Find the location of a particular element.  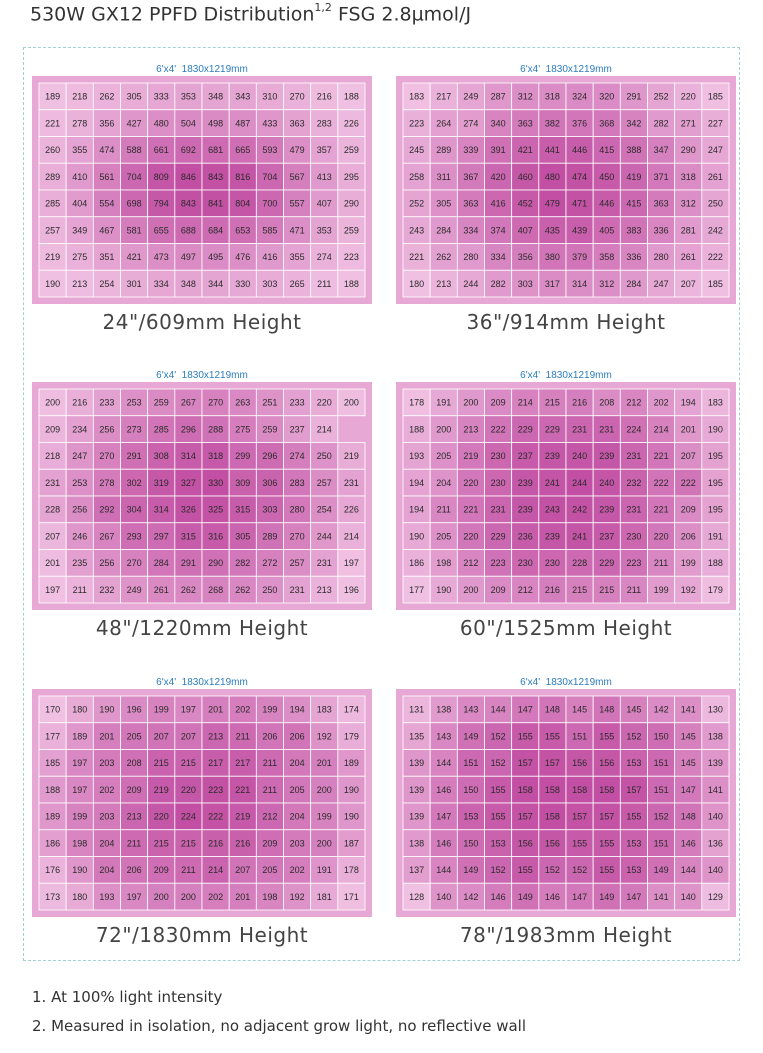

heatmap-value: 236 is located at coordinates (525, 536).